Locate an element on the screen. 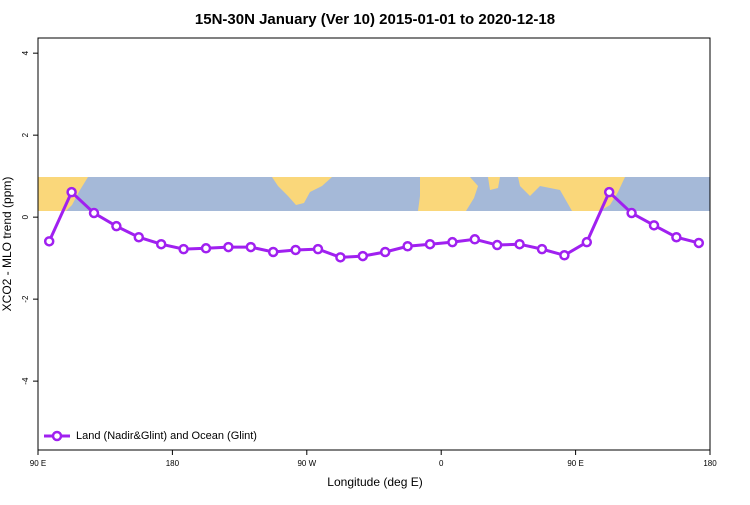 This screenshot has width=750, height=505. x-tick-label: 90 W is located at coordinates (306, 463).